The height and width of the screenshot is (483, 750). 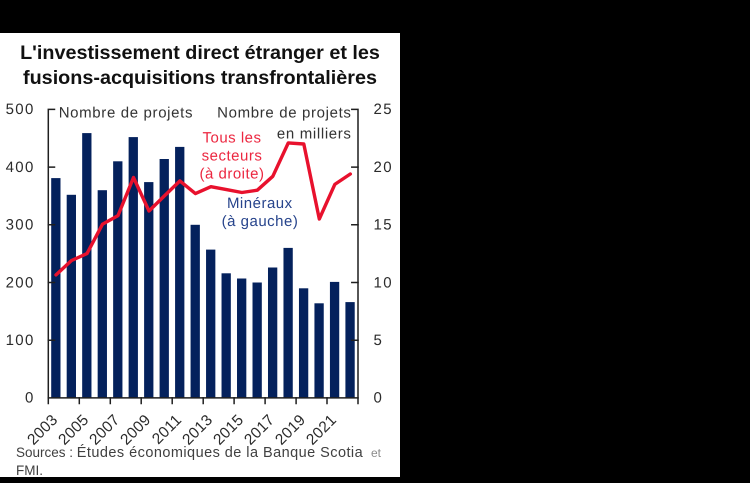 What do you see at coordinates (20, 282) in the screenshot?
I see `svg-text: 200` at bounding box center [20, 282].